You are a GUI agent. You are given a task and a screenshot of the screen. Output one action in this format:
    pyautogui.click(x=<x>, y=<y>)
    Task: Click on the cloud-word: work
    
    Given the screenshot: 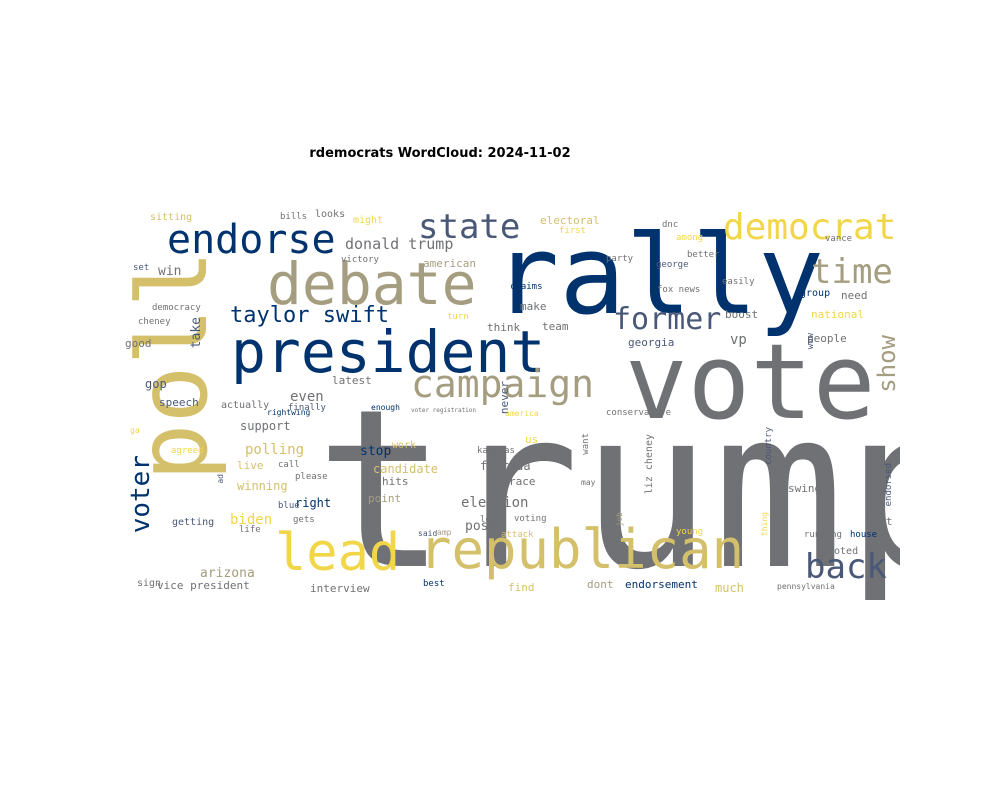 What is the action you would take?
    pyautogui.click(x=404, y=445)
    